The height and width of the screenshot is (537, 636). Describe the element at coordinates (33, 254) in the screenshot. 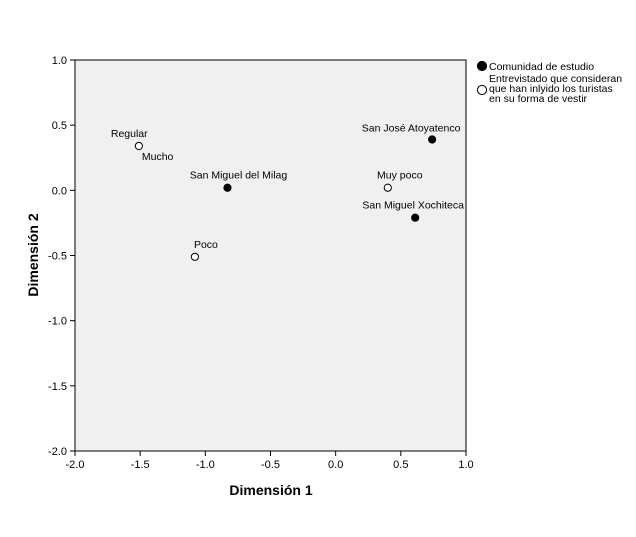

I see `y-axis-title: Dimensión 2` at that location.